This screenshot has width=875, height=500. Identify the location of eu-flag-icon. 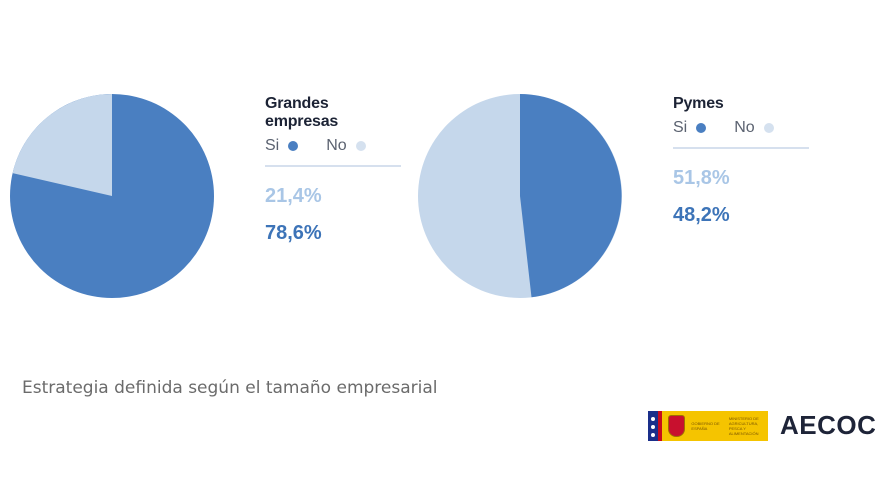
(653, 425).